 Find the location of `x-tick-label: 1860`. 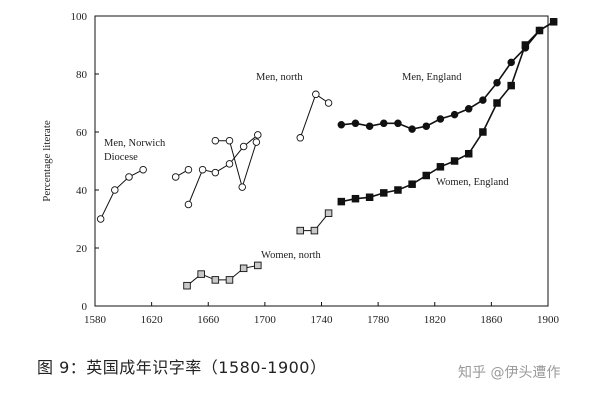

x-tick-label: 1860 is located at coordinates (491, 320).